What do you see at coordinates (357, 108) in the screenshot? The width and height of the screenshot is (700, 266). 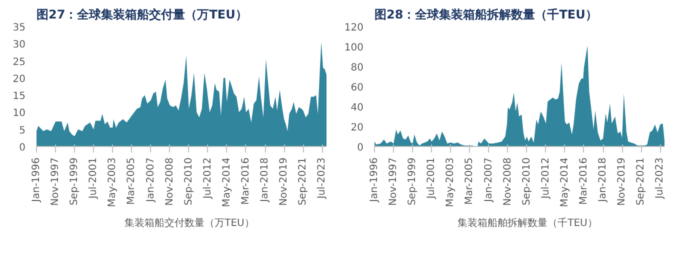 I see `y-tick-label: 40` at bounding box center [357, 108].